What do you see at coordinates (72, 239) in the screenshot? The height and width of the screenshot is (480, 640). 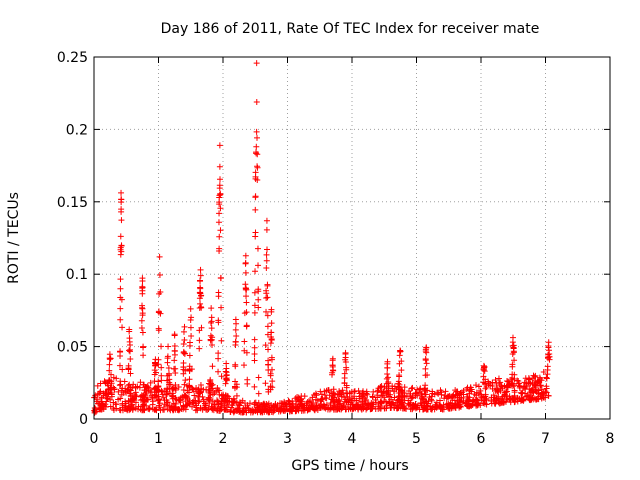 I see `y-tick-labels: 0 0.05 0.1 0.15 0.2 0.25` at bounding box center [72, 239].